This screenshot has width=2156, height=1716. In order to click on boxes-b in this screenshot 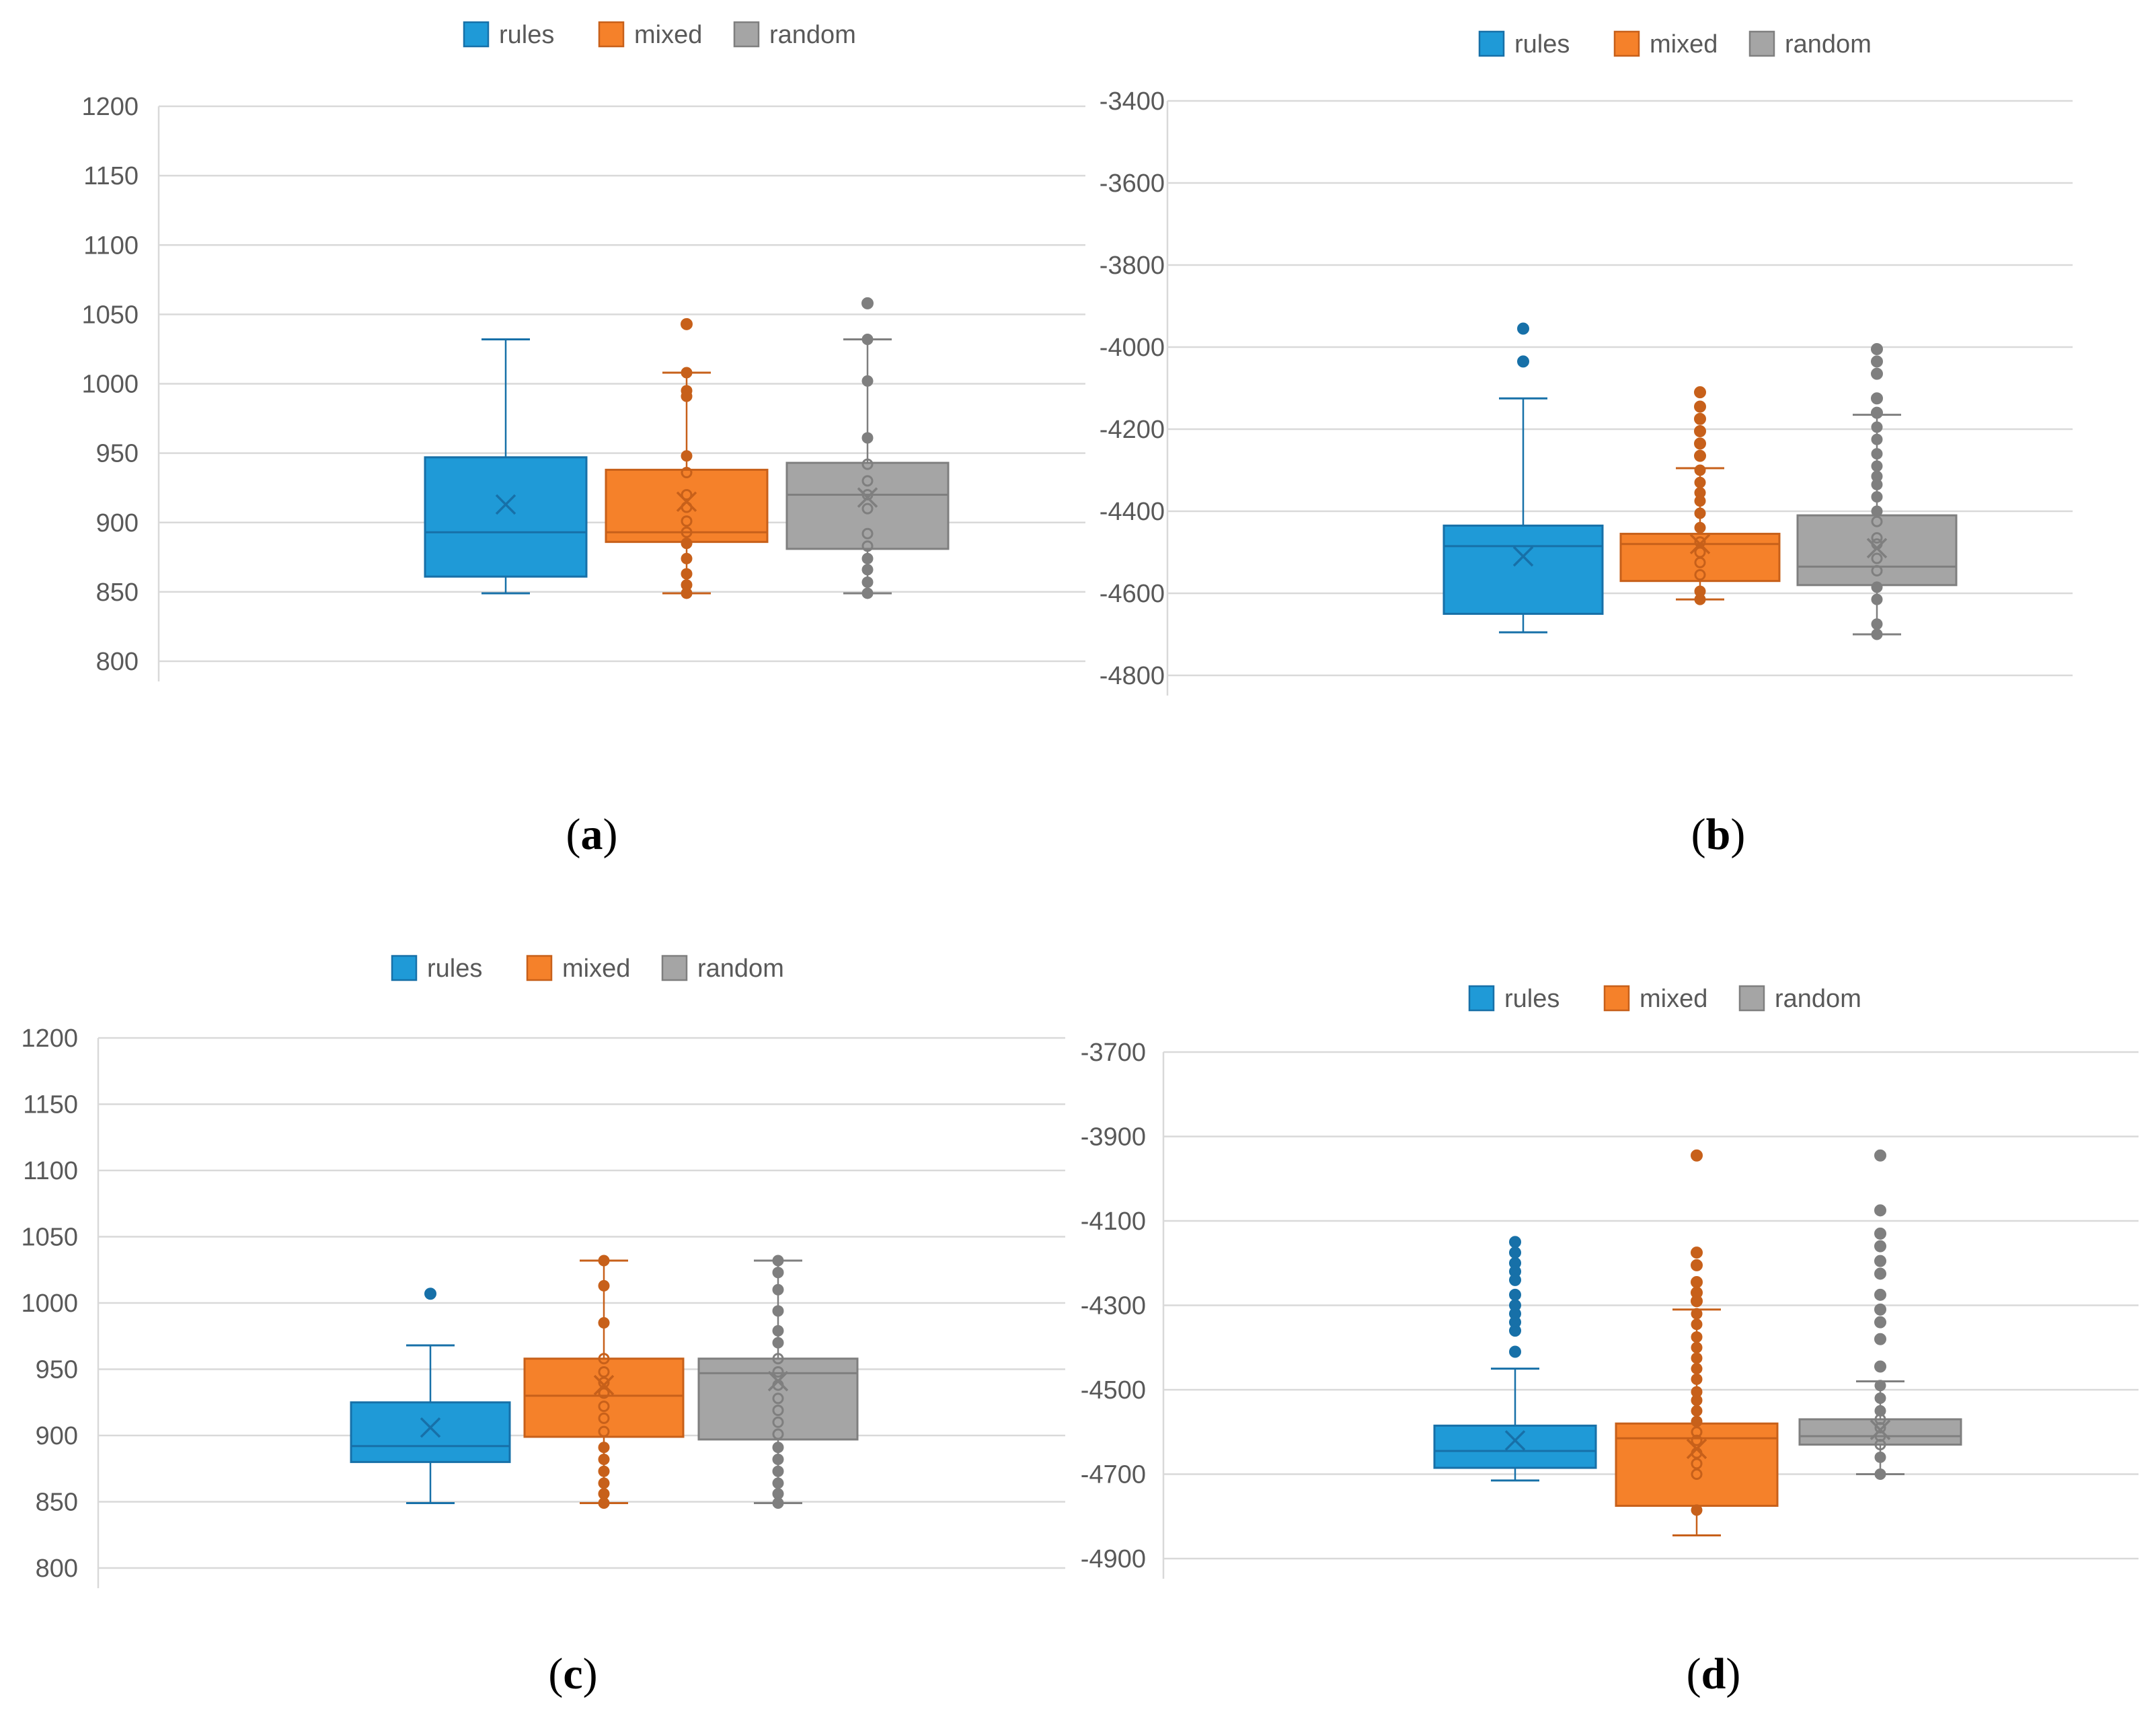, I will do `click(1700, 481)`.